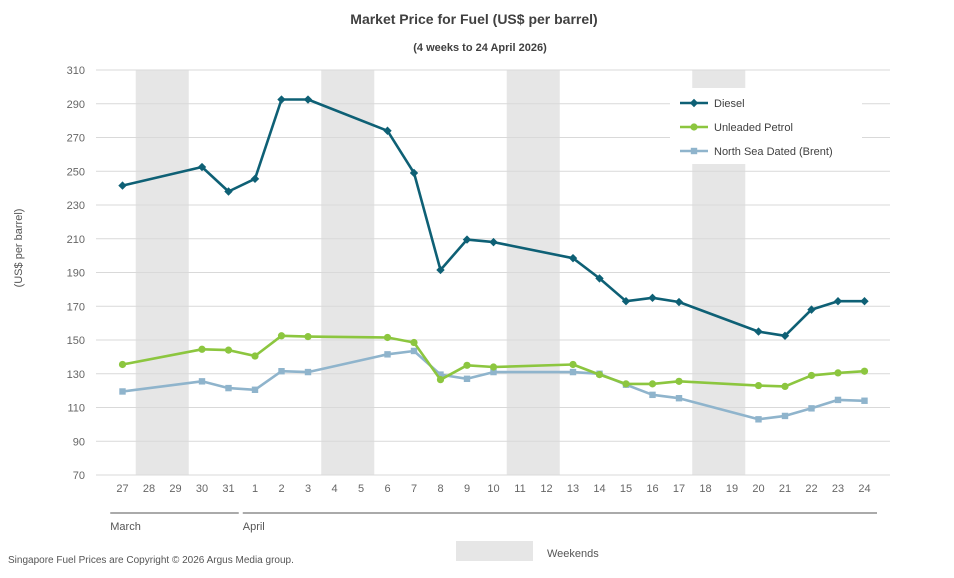 The height and width of the screenshot is (578, 954). I want to click on x-tick-label-17: 12, so click(546, 489).